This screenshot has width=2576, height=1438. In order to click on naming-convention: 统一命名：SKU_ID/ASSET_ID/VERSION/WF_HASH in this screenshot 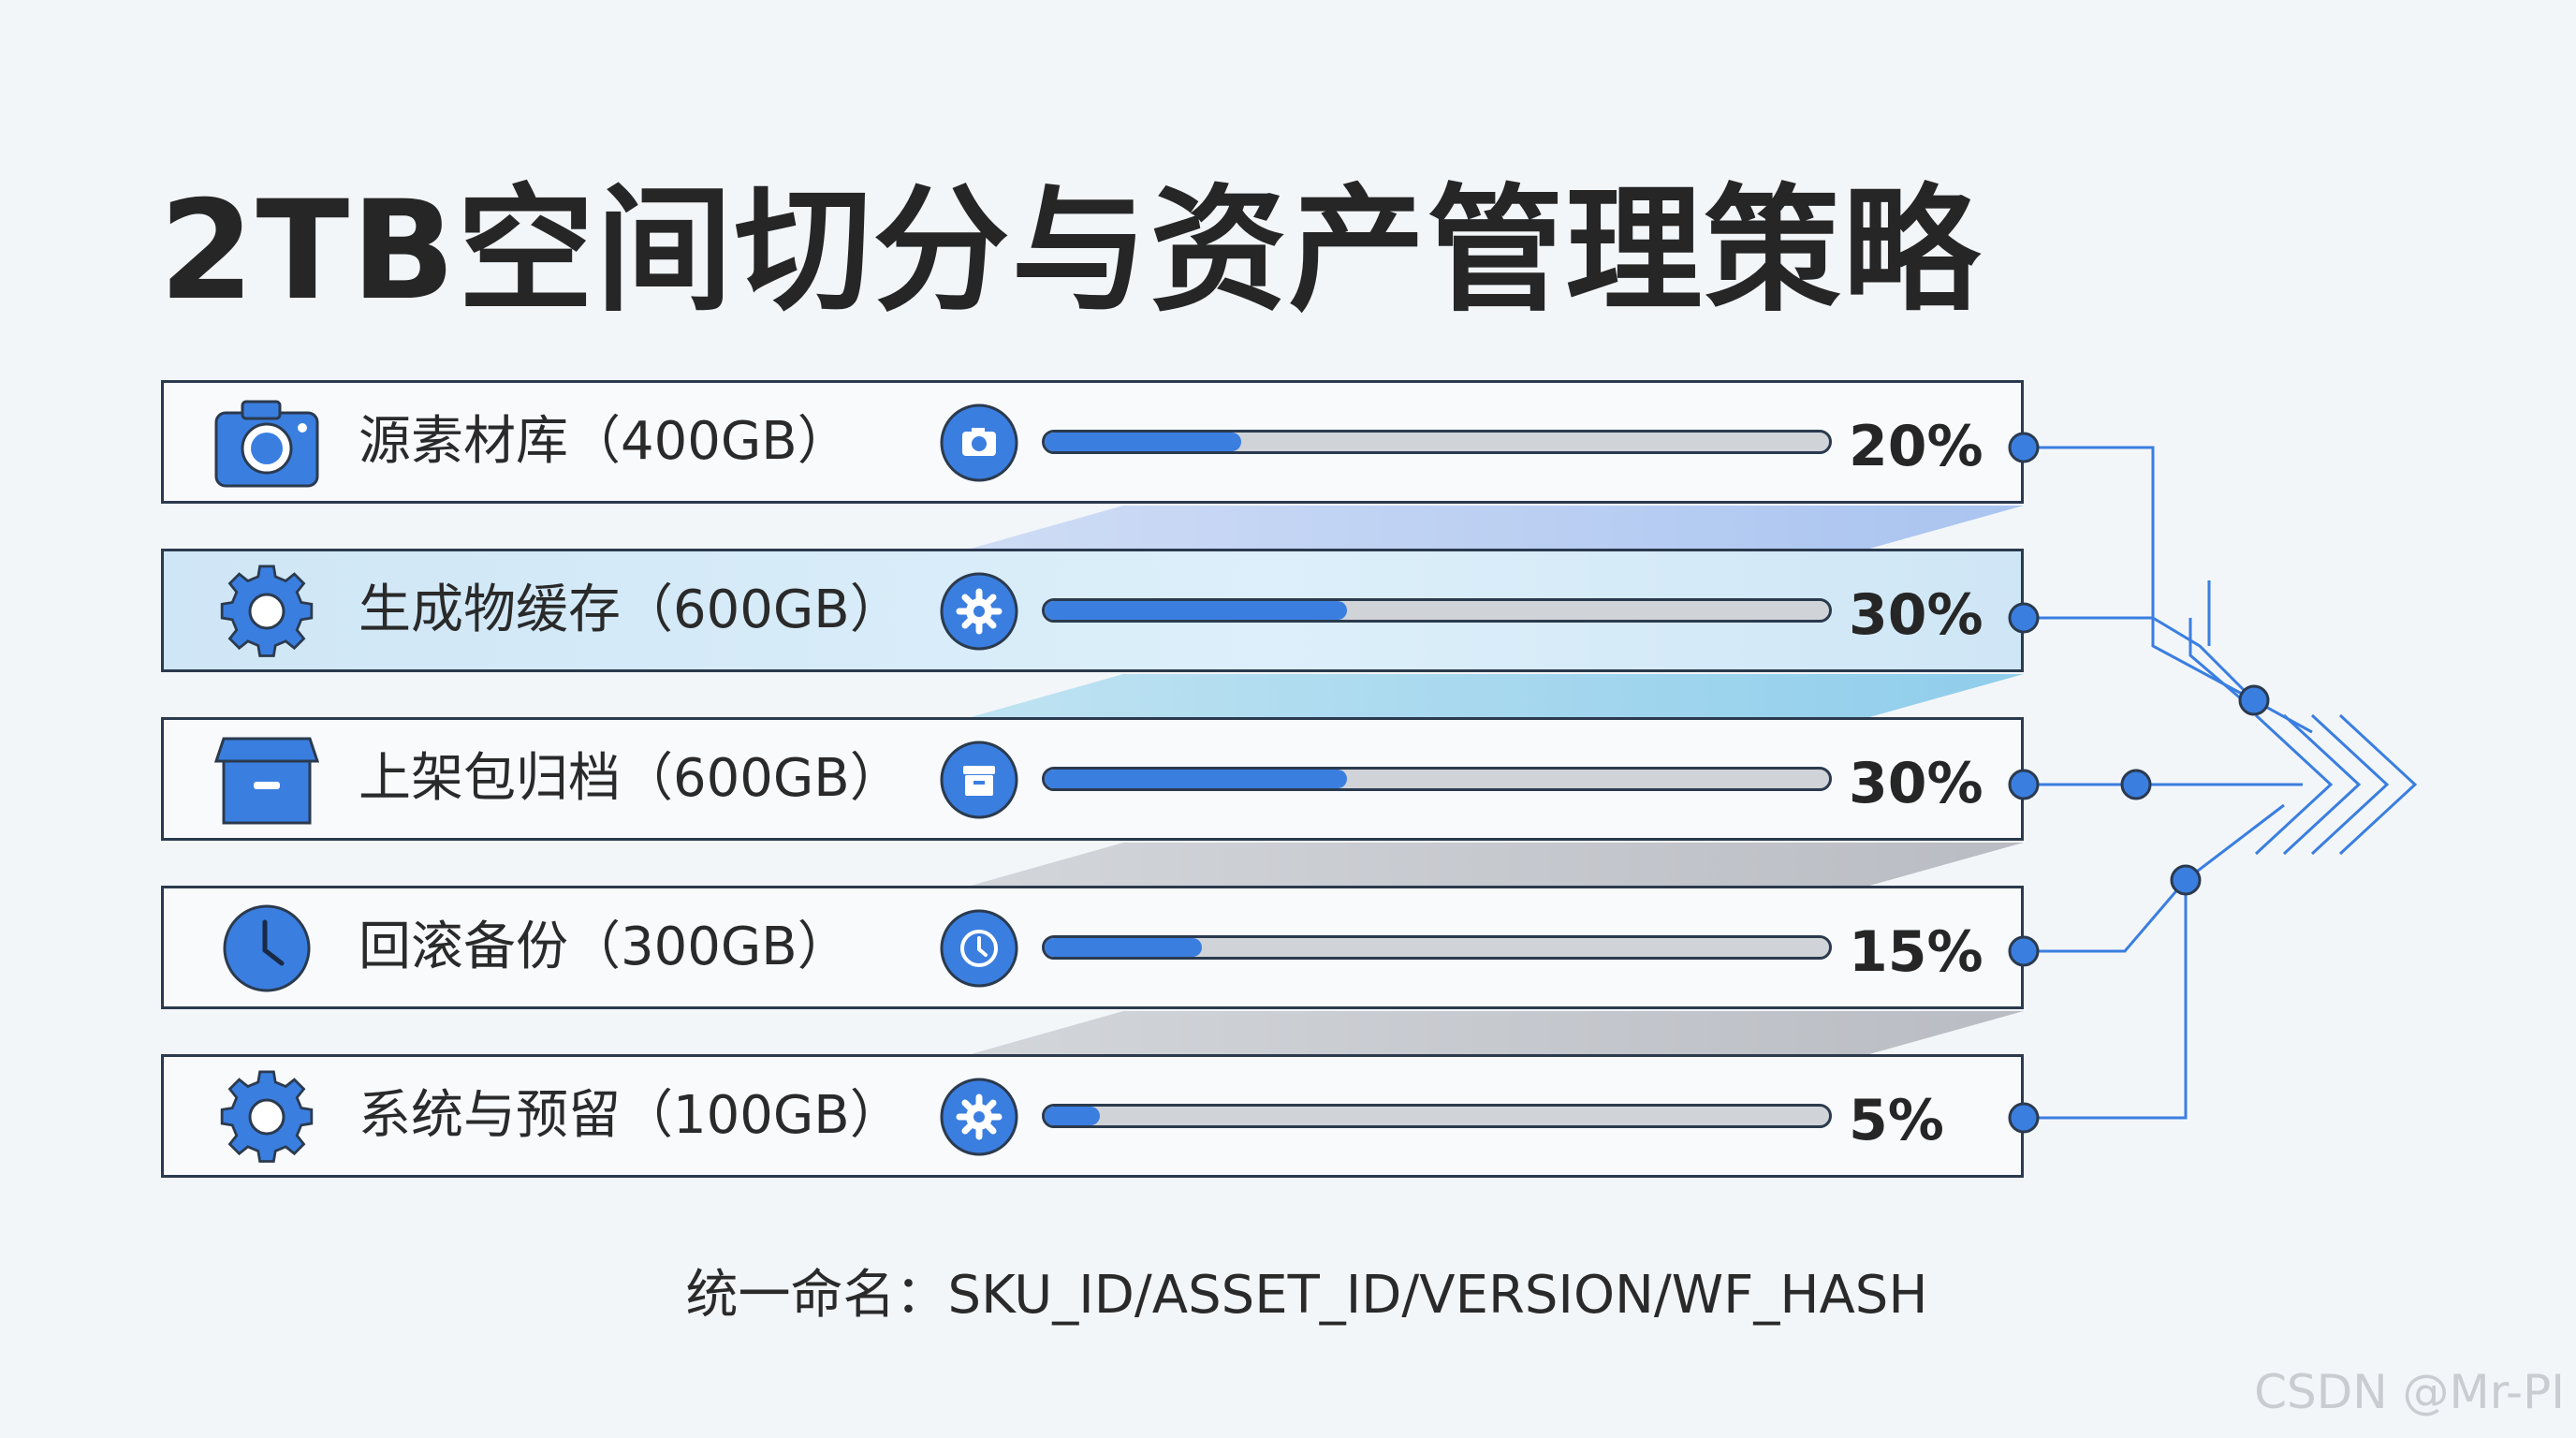, I will do `click(1306, 1295)`.